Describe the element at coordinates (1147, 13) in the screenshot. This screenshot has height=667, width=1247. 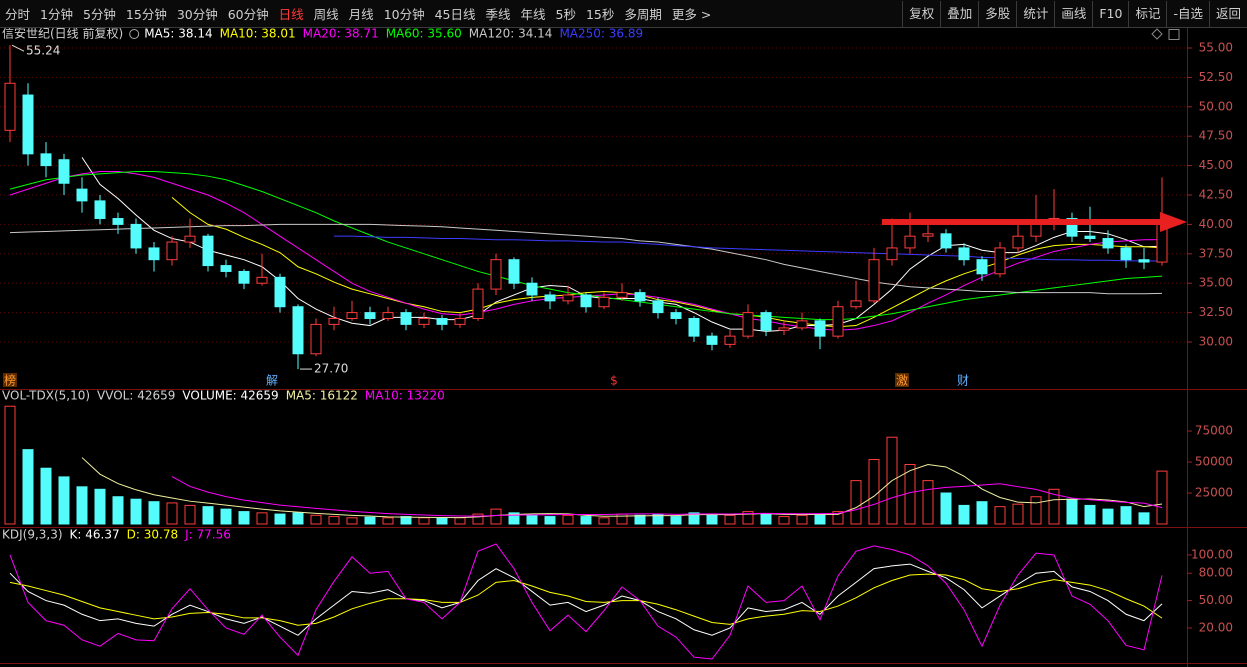
I see `tool-button: 标记` at that location.